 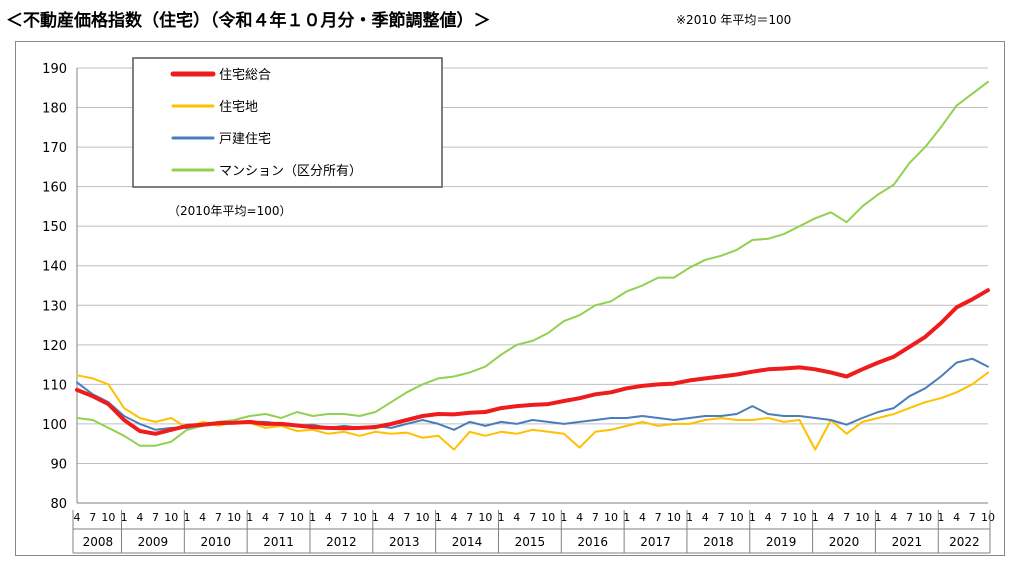 What do you see at coordinates (844, 542) in the screenshot?
I see `year-label: 2020` at bounding box center [844, 542].